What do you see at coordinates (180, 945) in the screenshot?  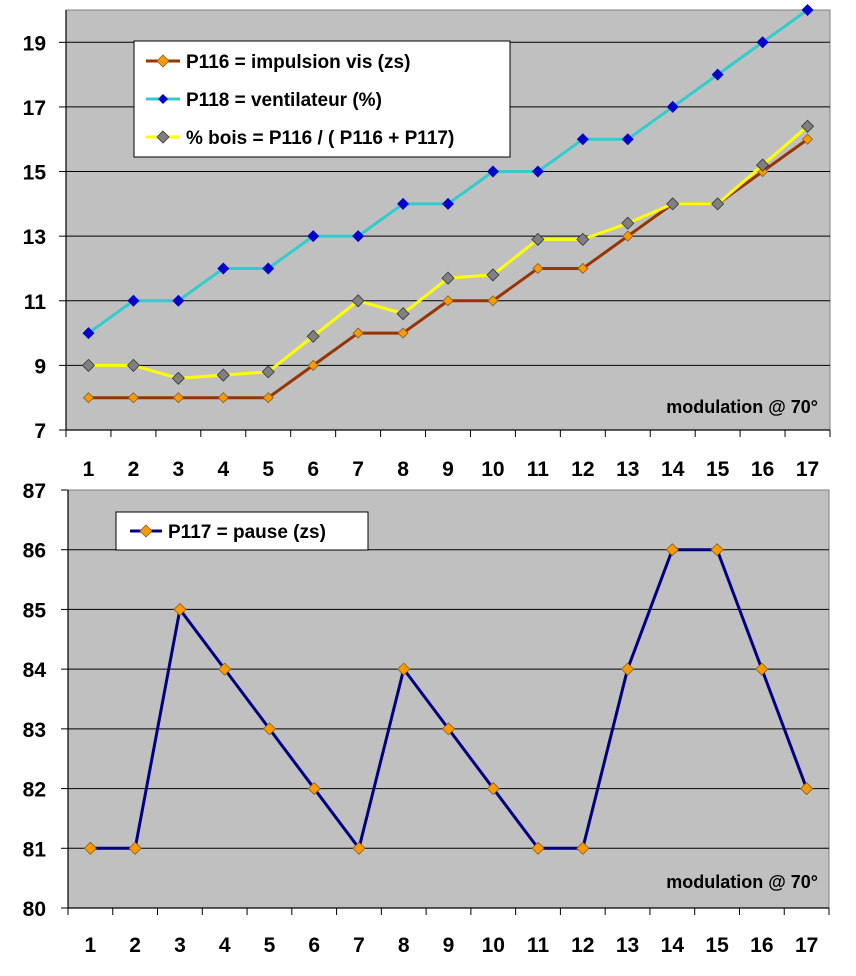 I see `x-tick-label: 3` at bounding box center [180, 945].